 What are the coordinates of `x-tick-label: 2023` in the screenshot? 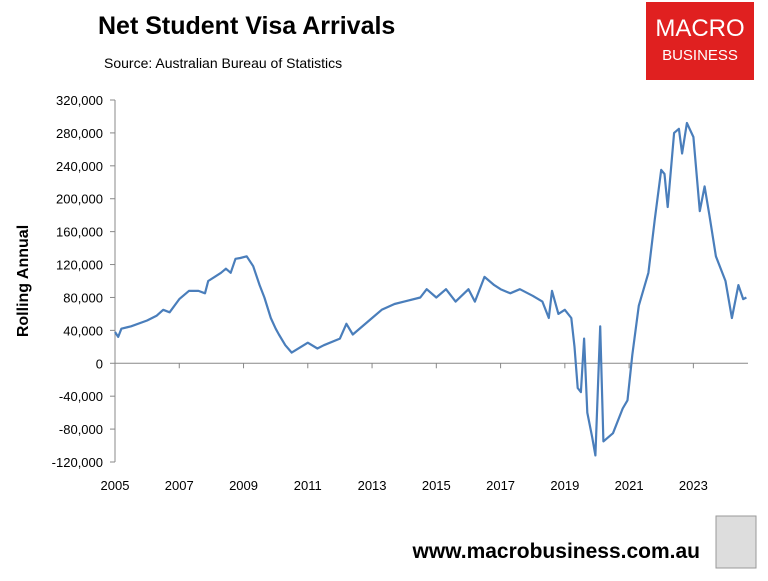 It's located at (693, 485).